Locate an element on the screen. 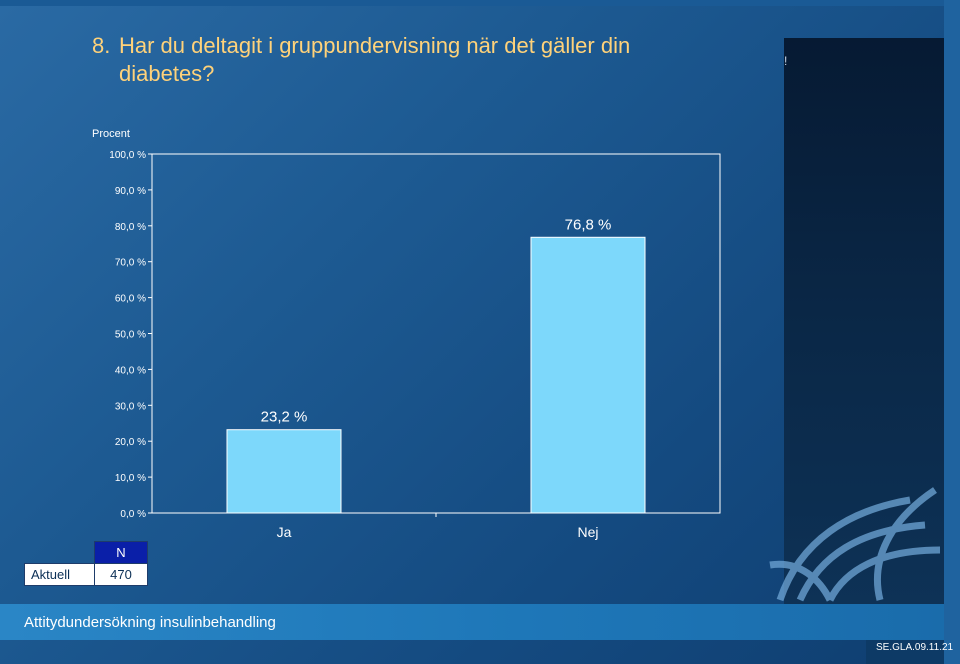 The image size is (960, 664). n-table-header-row: N is located at coordinates (86, 552).